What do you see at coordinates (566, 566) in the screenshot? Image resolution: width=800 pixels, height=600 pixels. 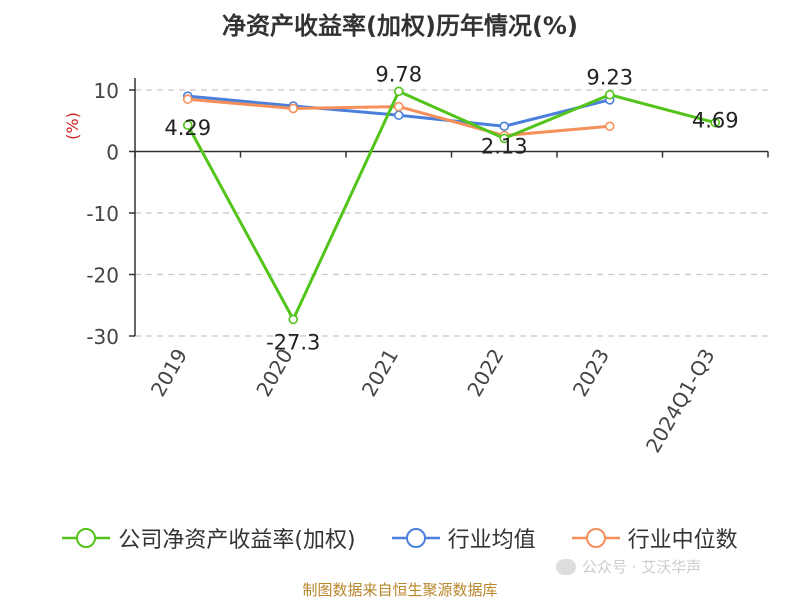 I see `wechat-icon` at bounding box center [566, 566].